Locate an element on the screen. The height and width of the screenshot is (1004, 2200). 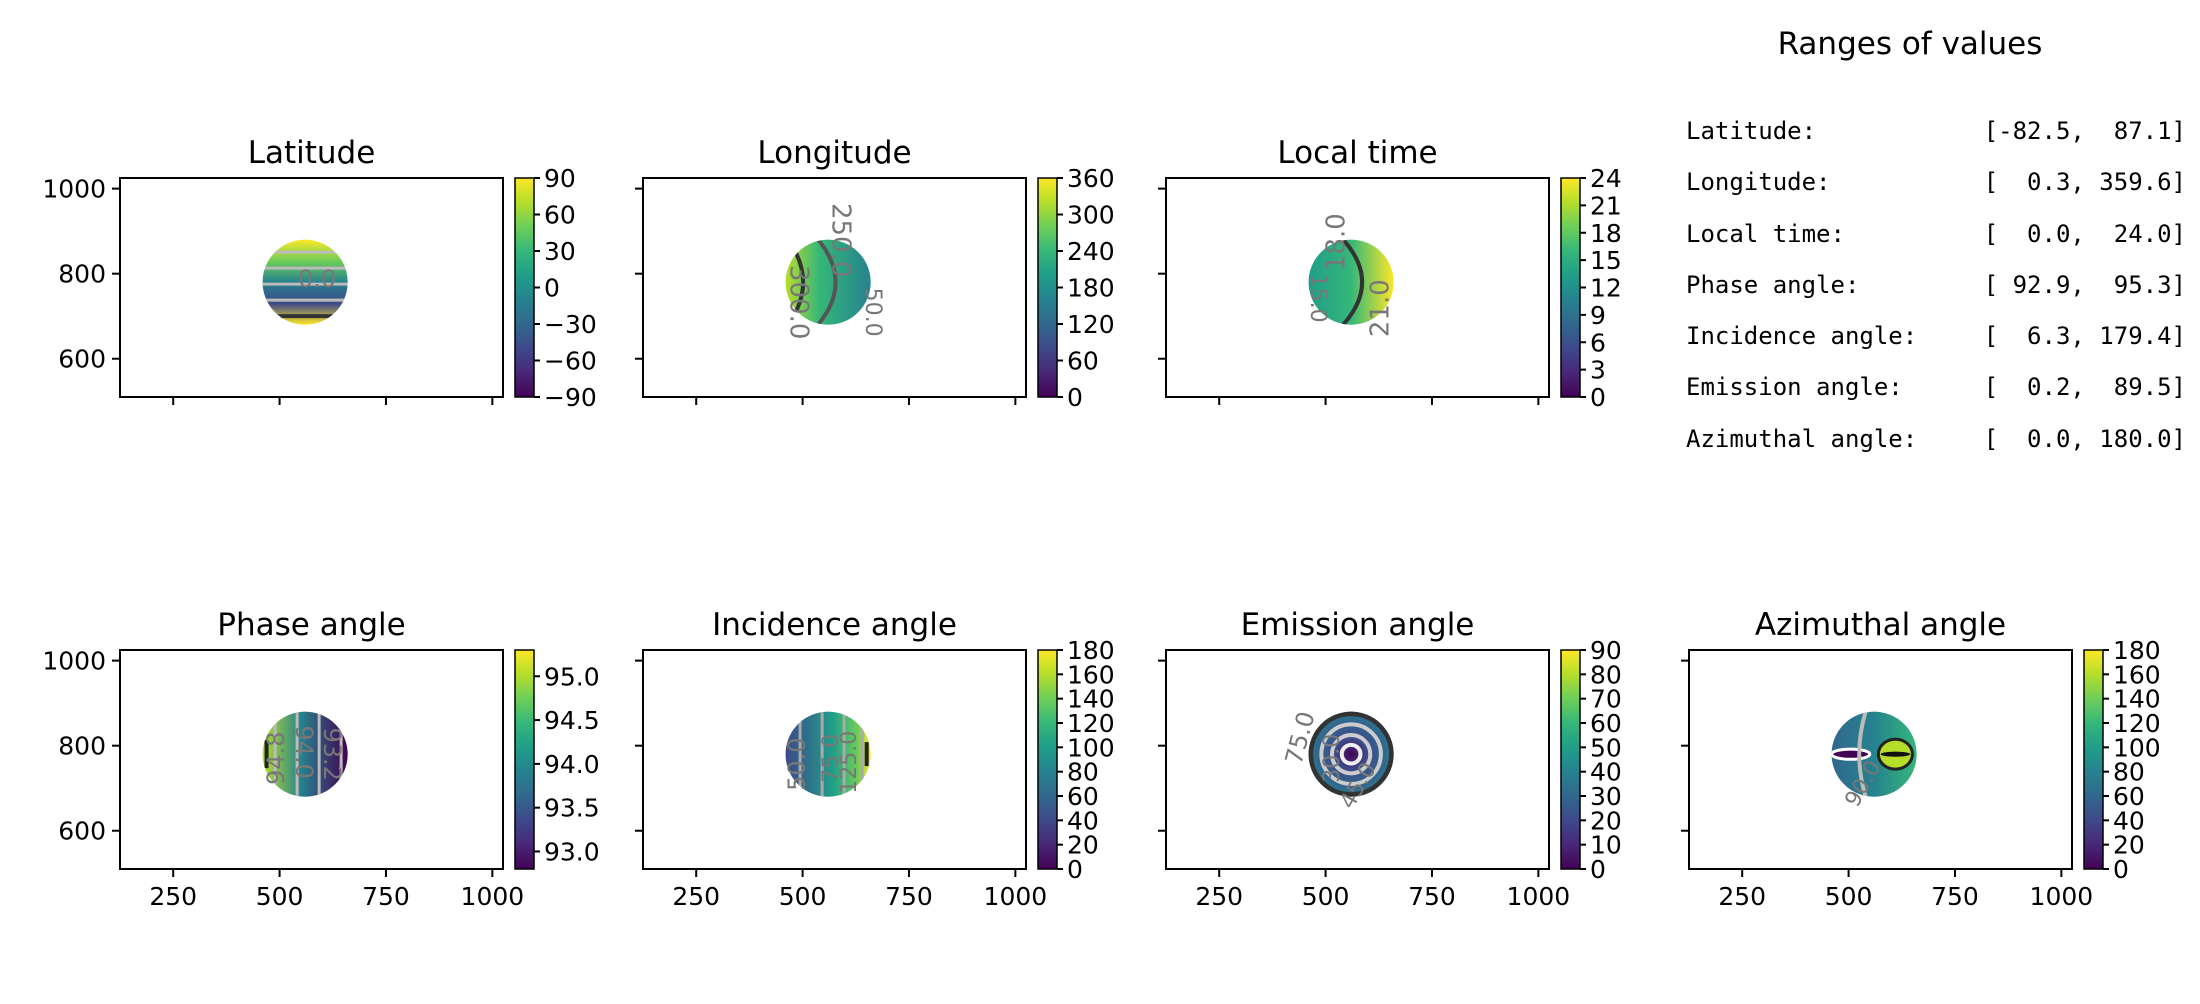
subplot-title: Phase angle is located at coordinates (311, 625).